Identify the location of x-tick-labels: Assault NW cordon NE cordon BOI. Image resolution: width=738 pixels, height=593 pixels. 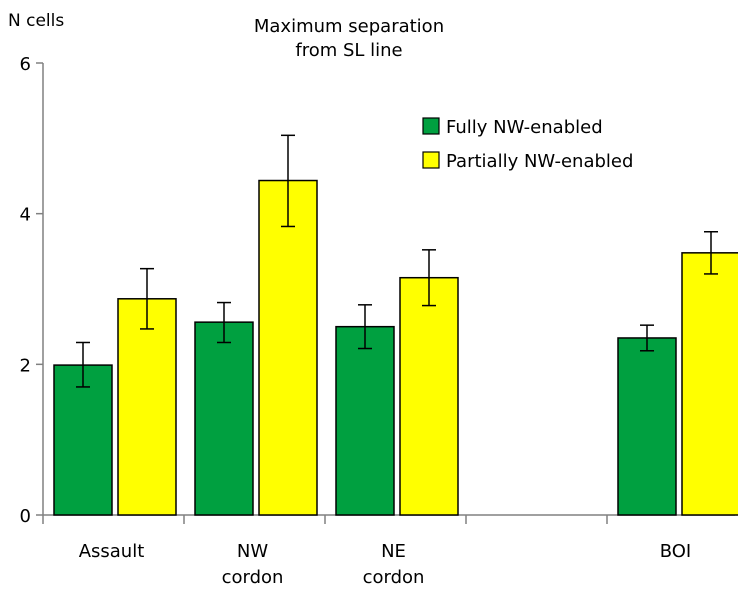
(385, 564).